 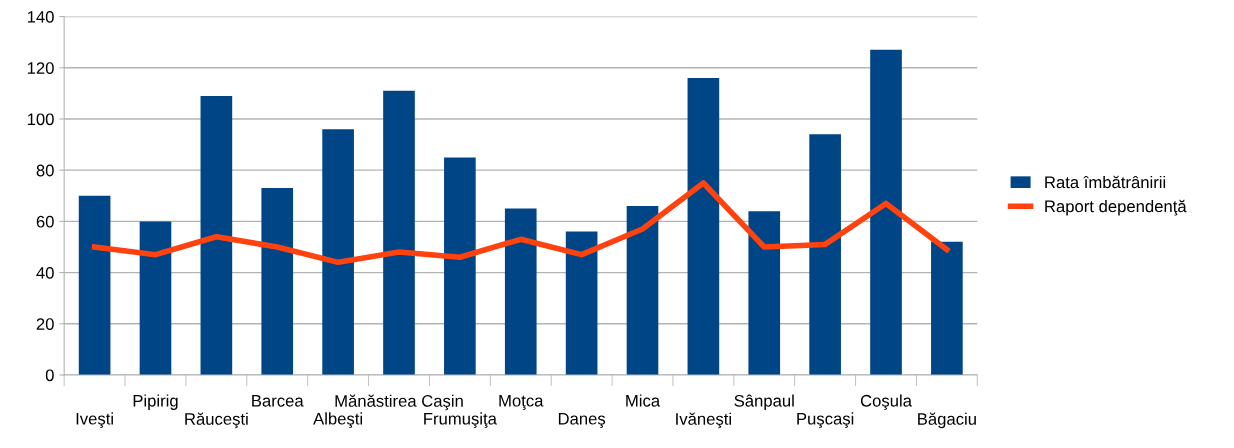 I want to click on x-tick-label: Daneş, so click(x=582, y=420).